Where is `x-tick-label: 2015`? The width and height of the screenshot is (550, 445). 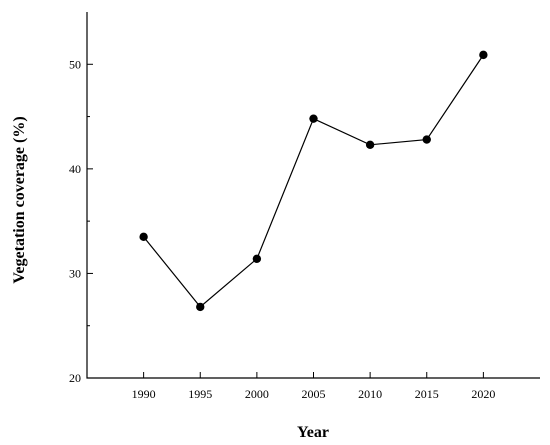
x-tick-label: 2015 is located at coordinates (427, 394).